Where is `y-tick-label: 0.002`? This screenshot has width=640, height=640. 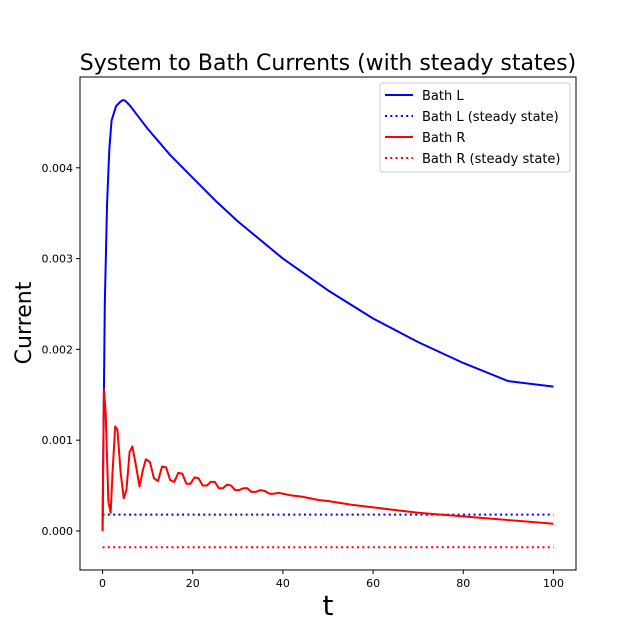 y-tick-label: 0.002 is located at coordinates (58, 349).